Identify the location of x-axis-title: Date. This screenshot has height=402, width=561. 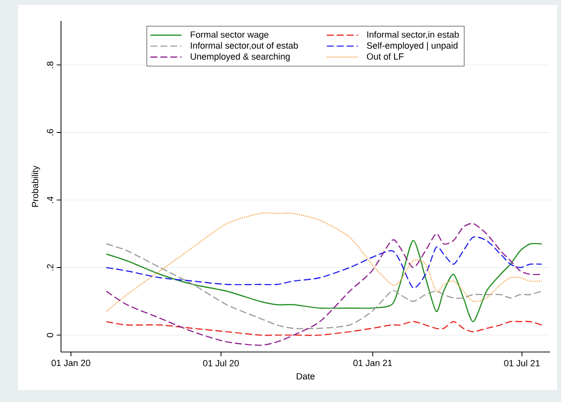
(305, 376).